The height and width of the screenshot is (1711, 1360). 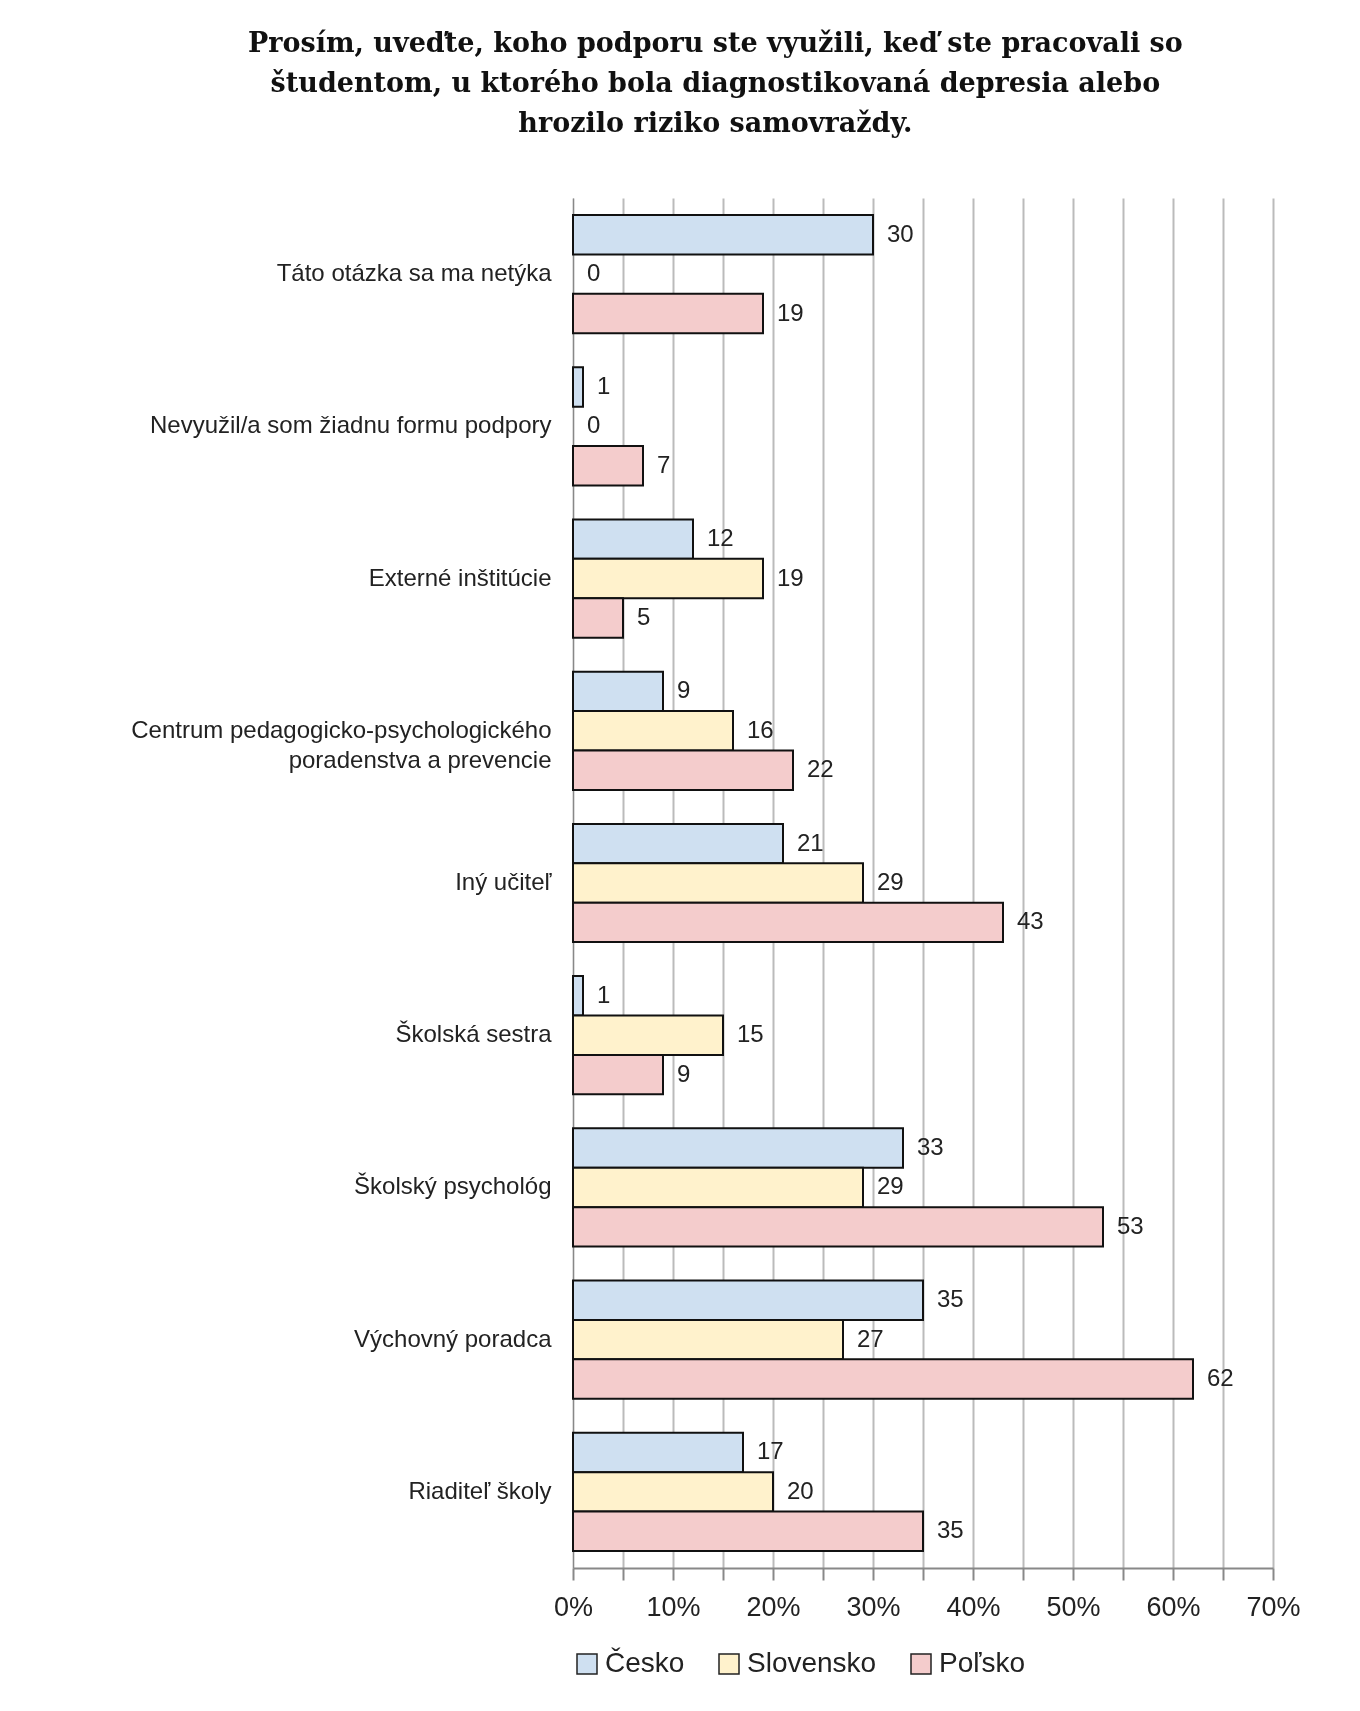 I want to click on y-tick-label: Riaditeľ školy, so click(x=480, y=1490).